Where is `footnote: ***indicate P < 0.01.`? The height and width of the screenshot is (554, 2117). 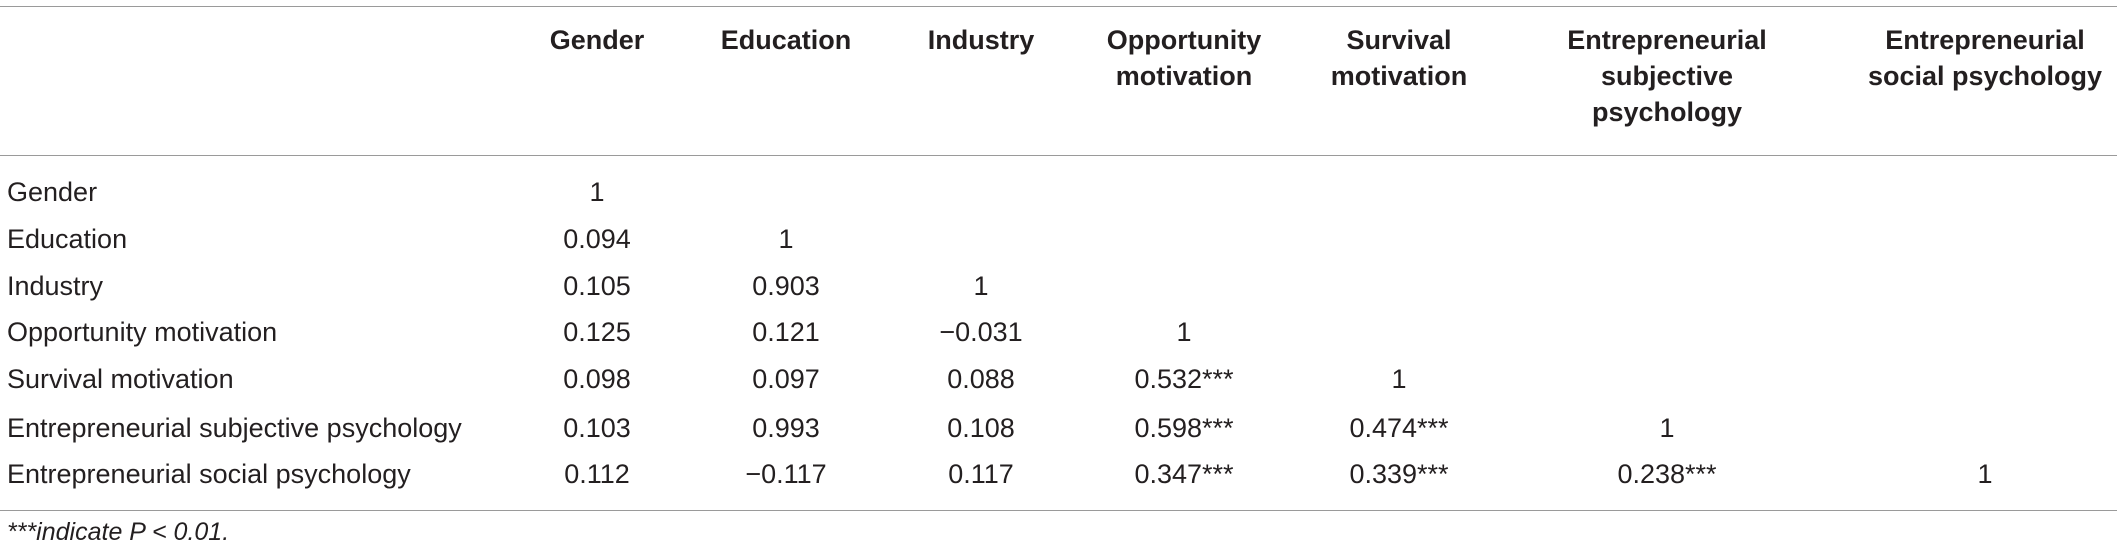 footnote: ***indicate P < 0.01. is located at coordinates (118, 532).